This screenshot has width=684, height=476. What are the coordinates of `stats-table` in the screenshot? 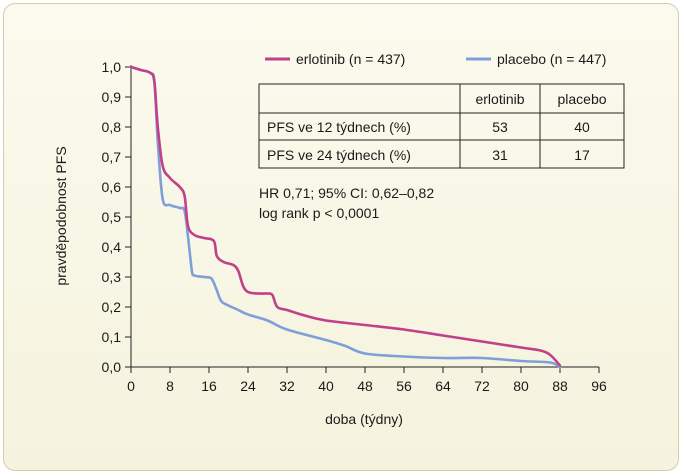 It's located at (441, 126).